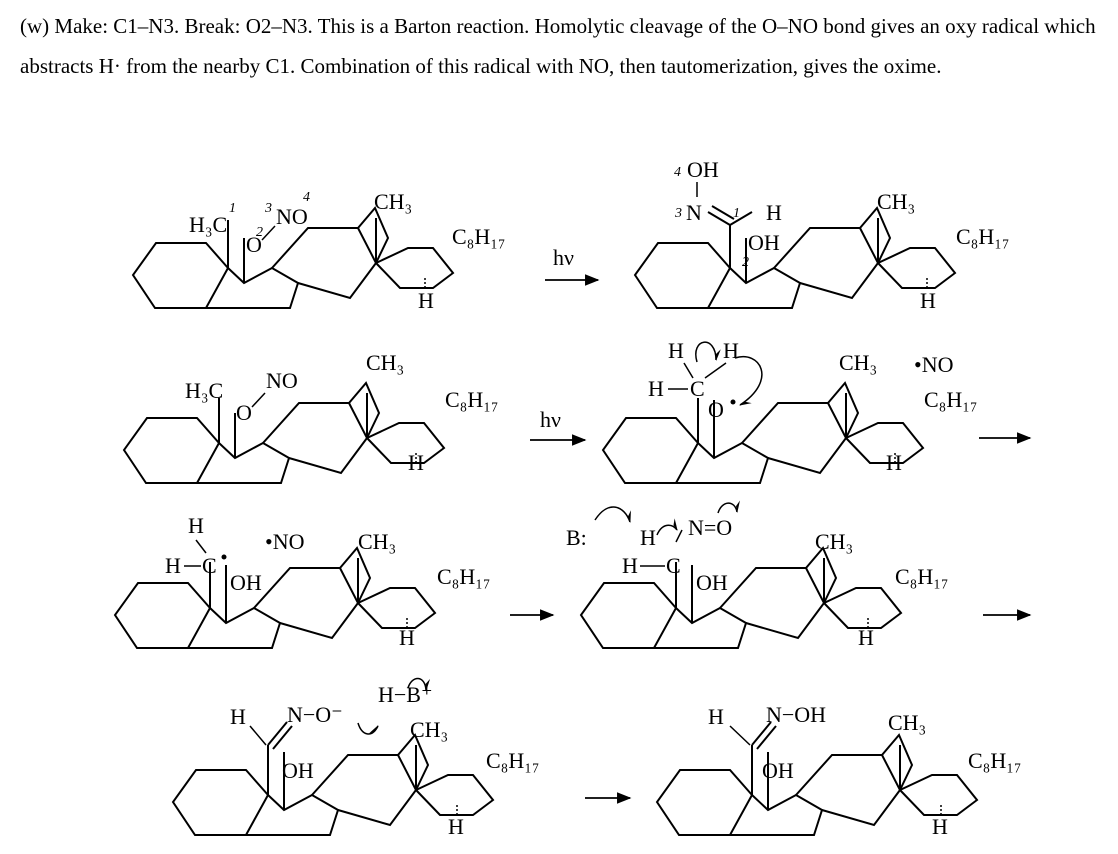 Image resolution: width=1118 pixels, height=854 pixels. I want to click on structure-nitrite-2: H₃C O NO CH₃ C₈H₁₇ H, so click(311, 417).